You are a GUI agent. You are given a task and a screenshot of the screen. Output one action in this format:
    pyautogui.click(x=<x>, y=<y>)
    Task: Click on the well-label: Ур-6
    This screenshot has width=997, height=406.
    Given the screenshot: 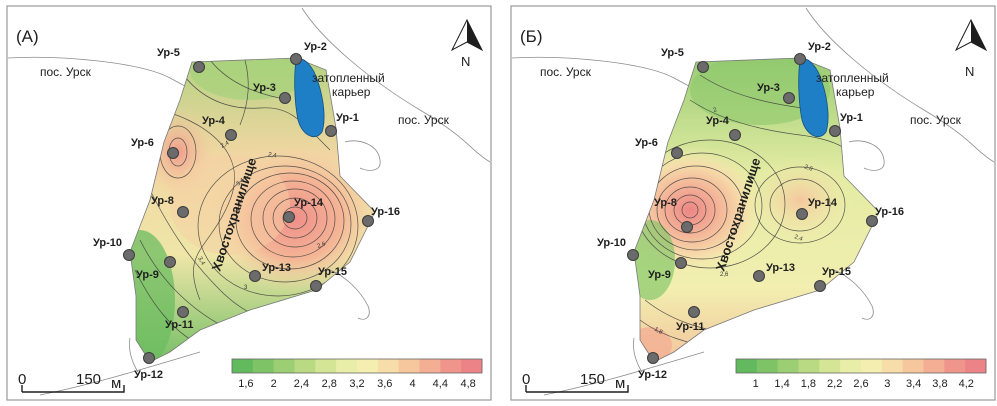 What is the action you would take?
    pyautogui.click(x=142, y=143)
    